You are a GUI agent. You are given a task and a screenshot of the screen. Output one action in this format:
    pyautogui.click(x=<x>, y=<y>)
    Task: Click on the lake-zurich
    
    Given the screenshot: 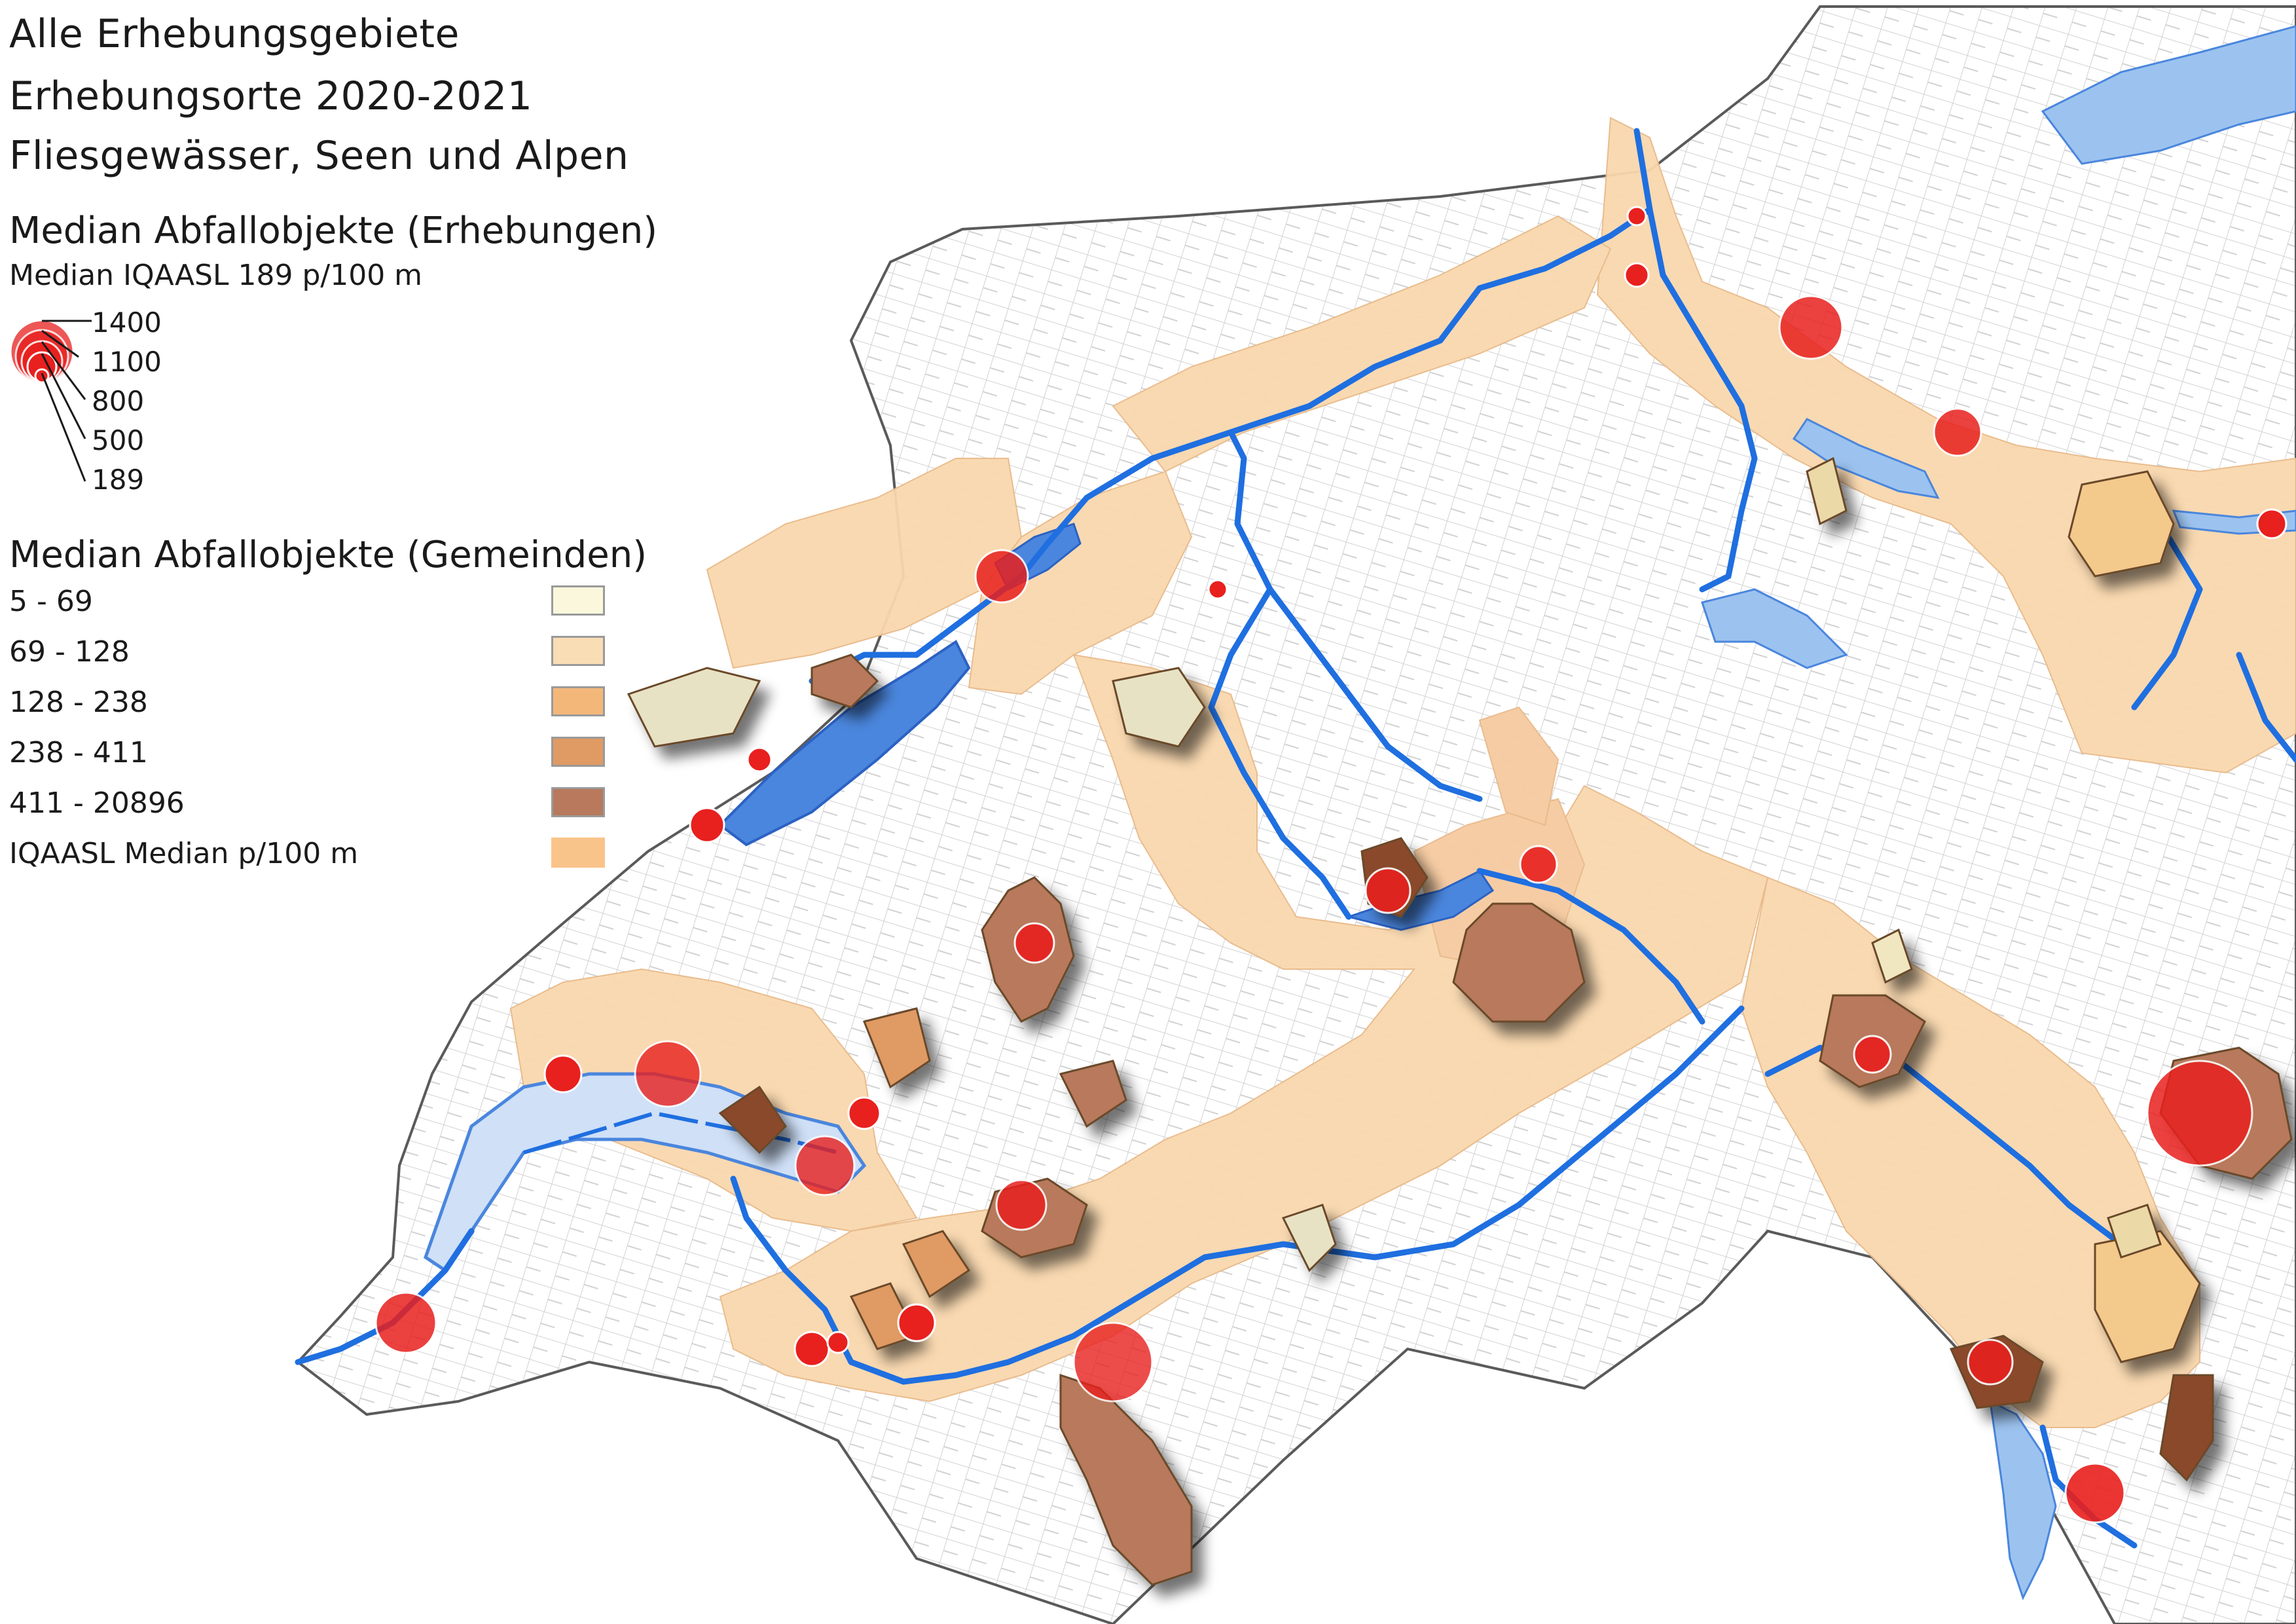 What is the action you would take?
    pyautogui.click(x=1866, y=458)
    